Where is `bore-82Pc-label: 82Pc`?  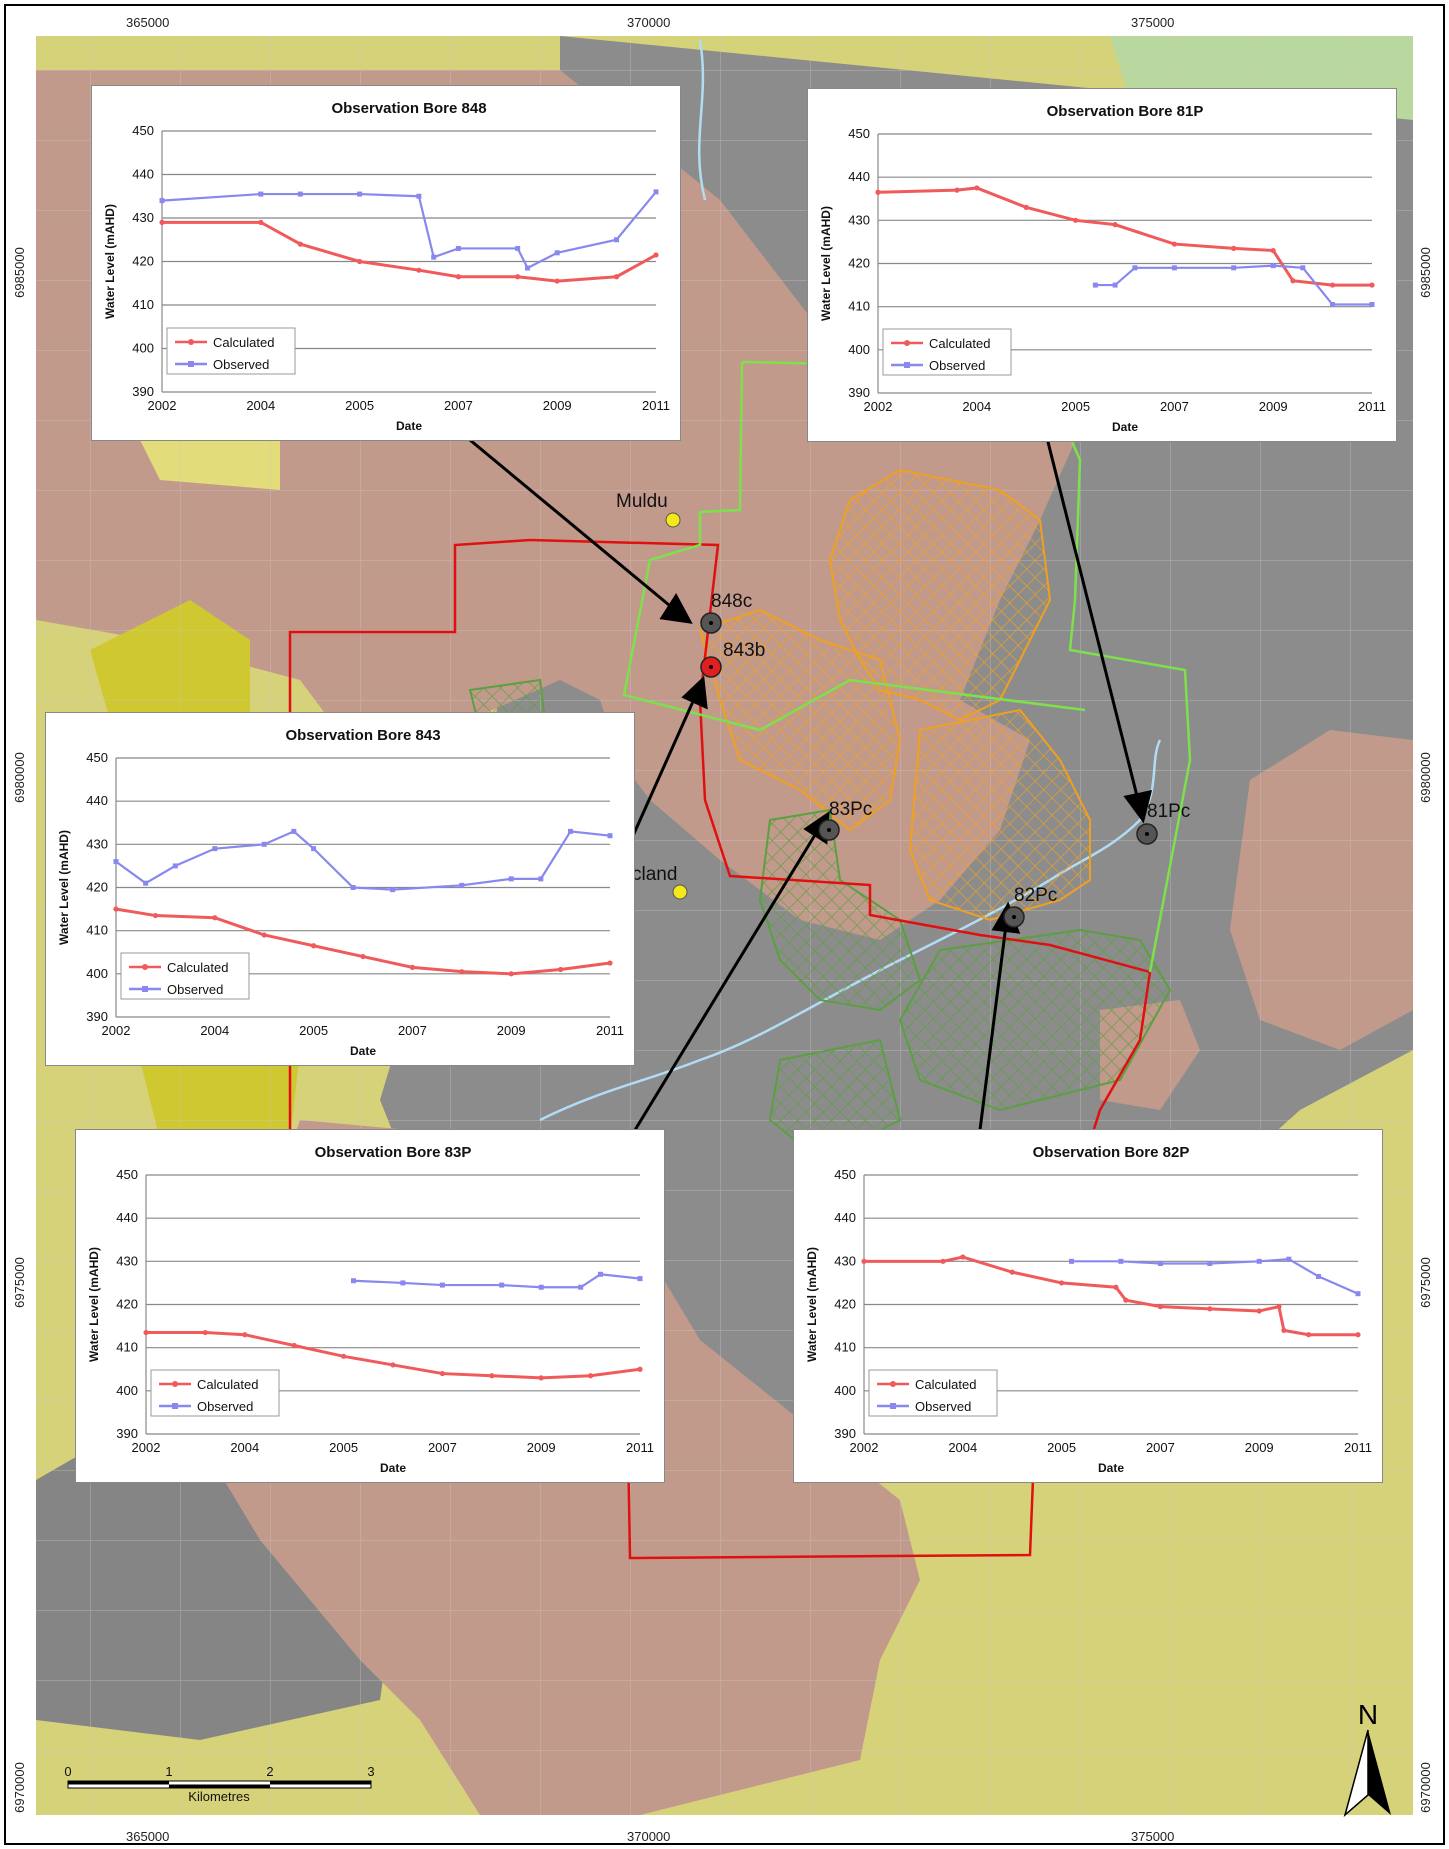 bore-82Pc-label: 82Pc is located at coordinates (1035, 895).